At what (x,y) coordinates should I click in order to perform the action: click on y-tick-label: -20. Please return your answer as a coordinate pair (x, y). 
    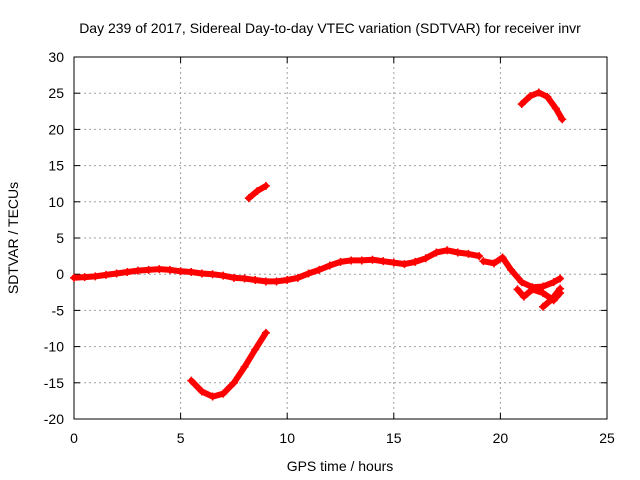
    Looking at the image, I should click on (54, 419).